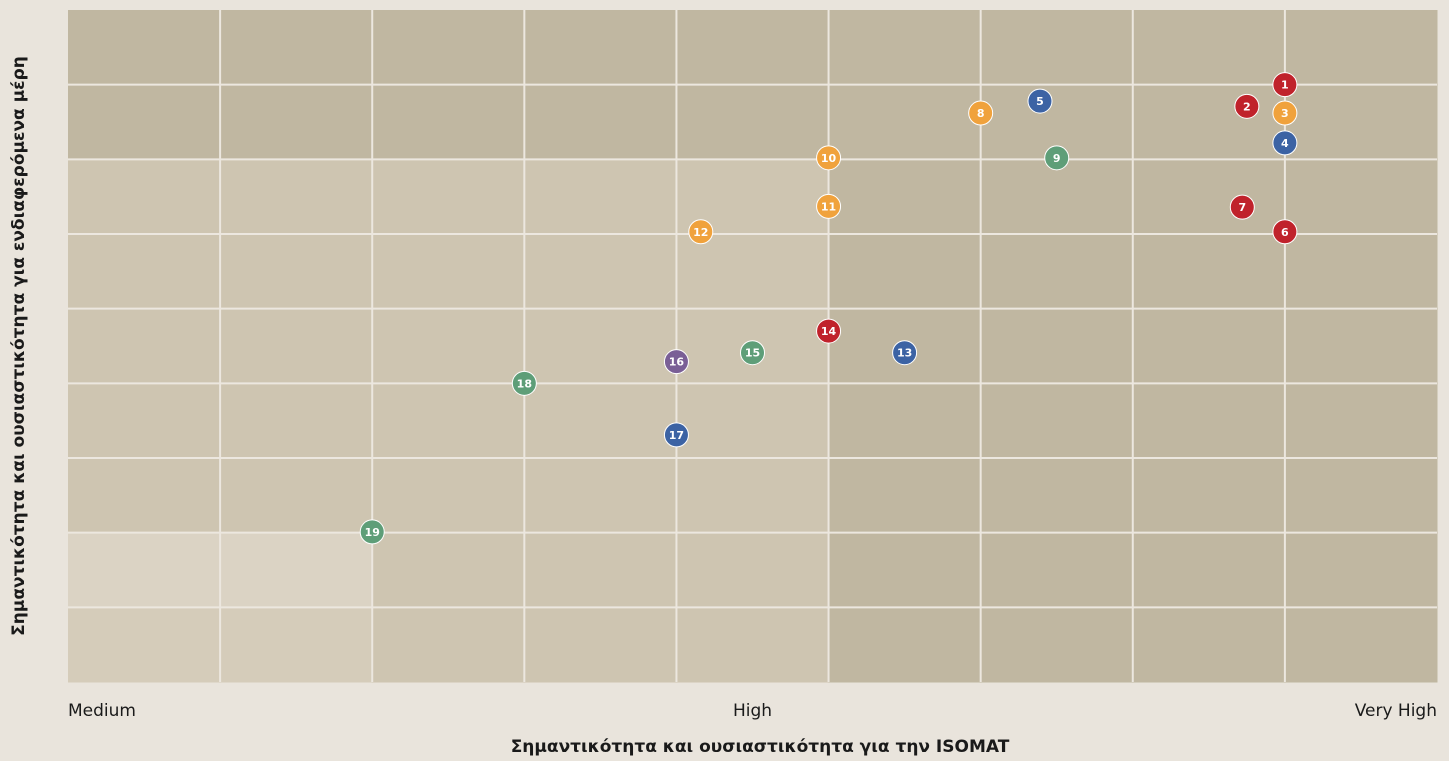  I want to click on point-label: 7, so click(1242, 207).